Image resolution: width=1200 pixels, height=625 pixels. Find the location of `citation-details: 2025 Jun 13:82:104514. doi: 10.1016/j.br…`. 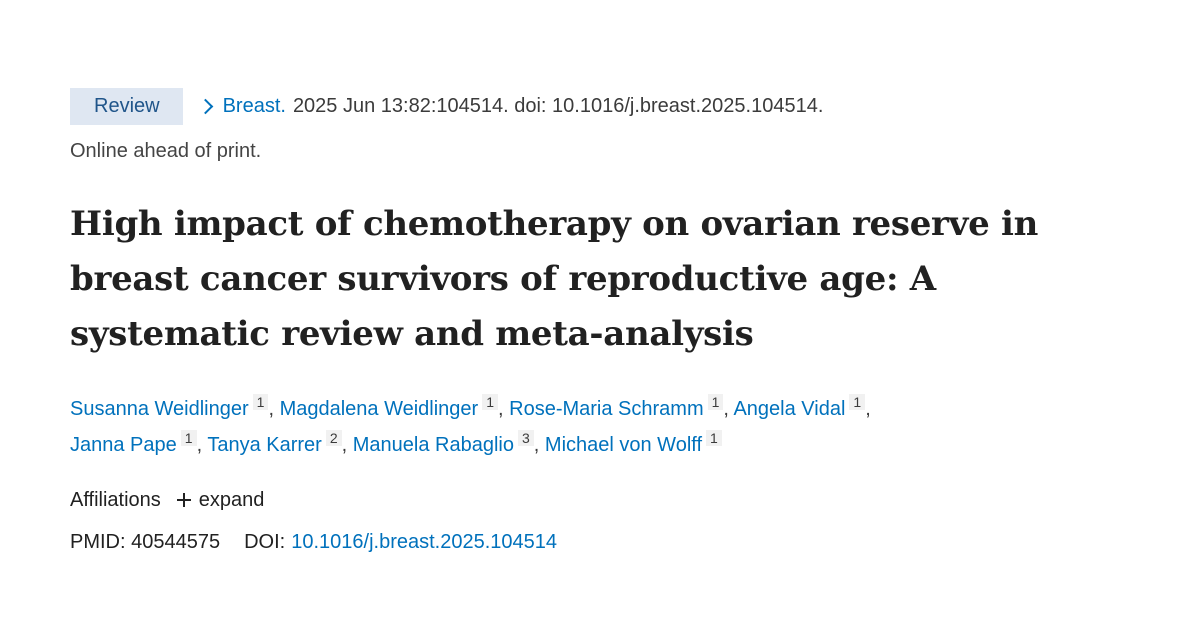

citation-details: 2025 Jun 13:82:104514. doi: 10.1016/j.br… is located at coordinates (558, 106).